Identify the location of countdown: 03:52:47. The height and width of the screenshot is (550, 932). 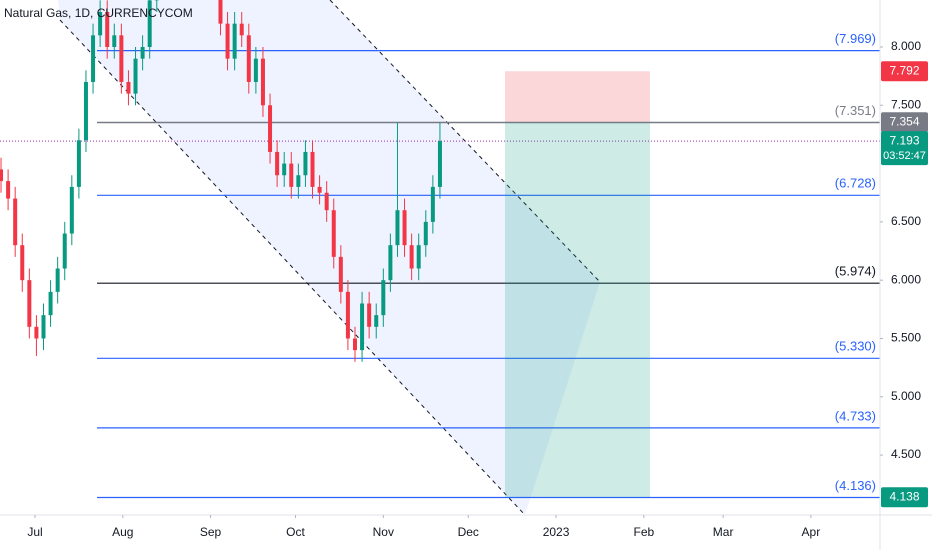
(904, 156).